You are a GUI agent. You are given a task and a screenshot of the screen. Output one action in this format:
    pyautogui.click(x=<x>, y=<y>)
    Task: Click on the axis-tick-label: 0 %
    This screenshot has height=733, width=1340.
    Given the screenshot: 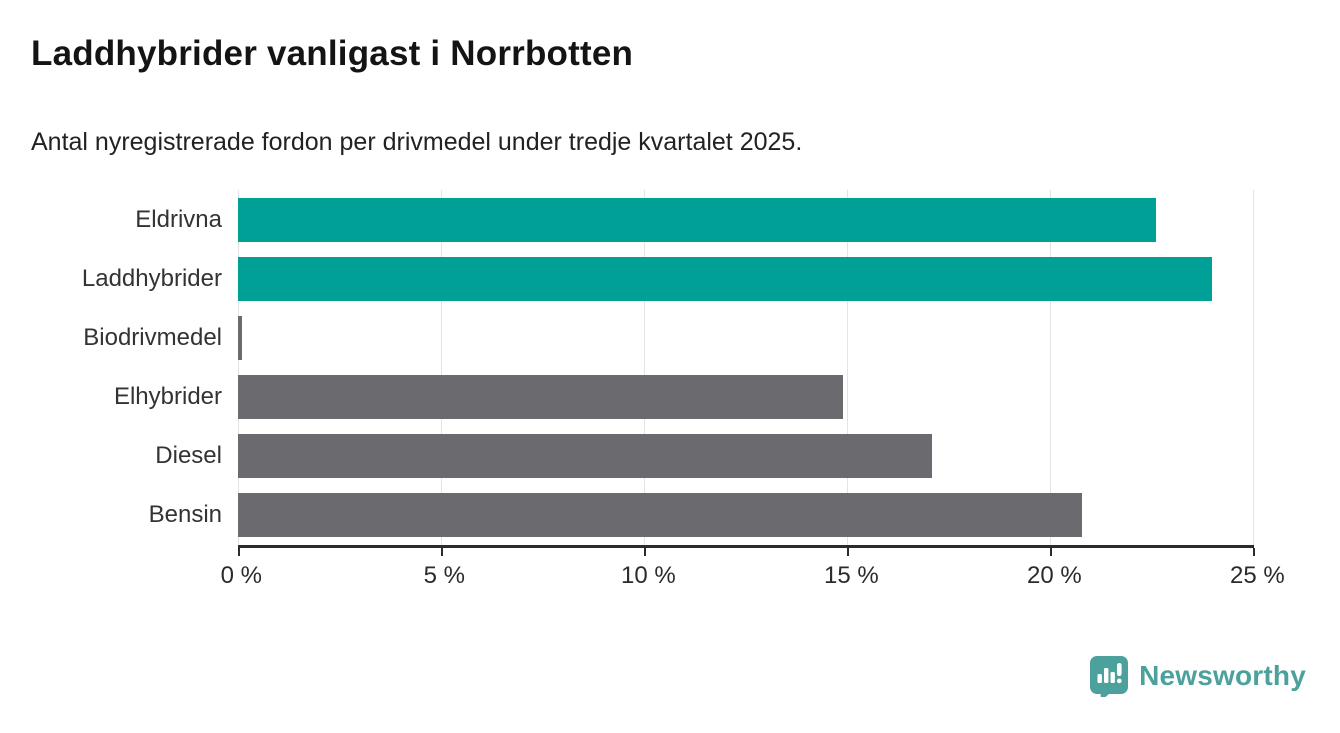 What is the action you would take?
    pyautogui.click(x=241, y=575)
    